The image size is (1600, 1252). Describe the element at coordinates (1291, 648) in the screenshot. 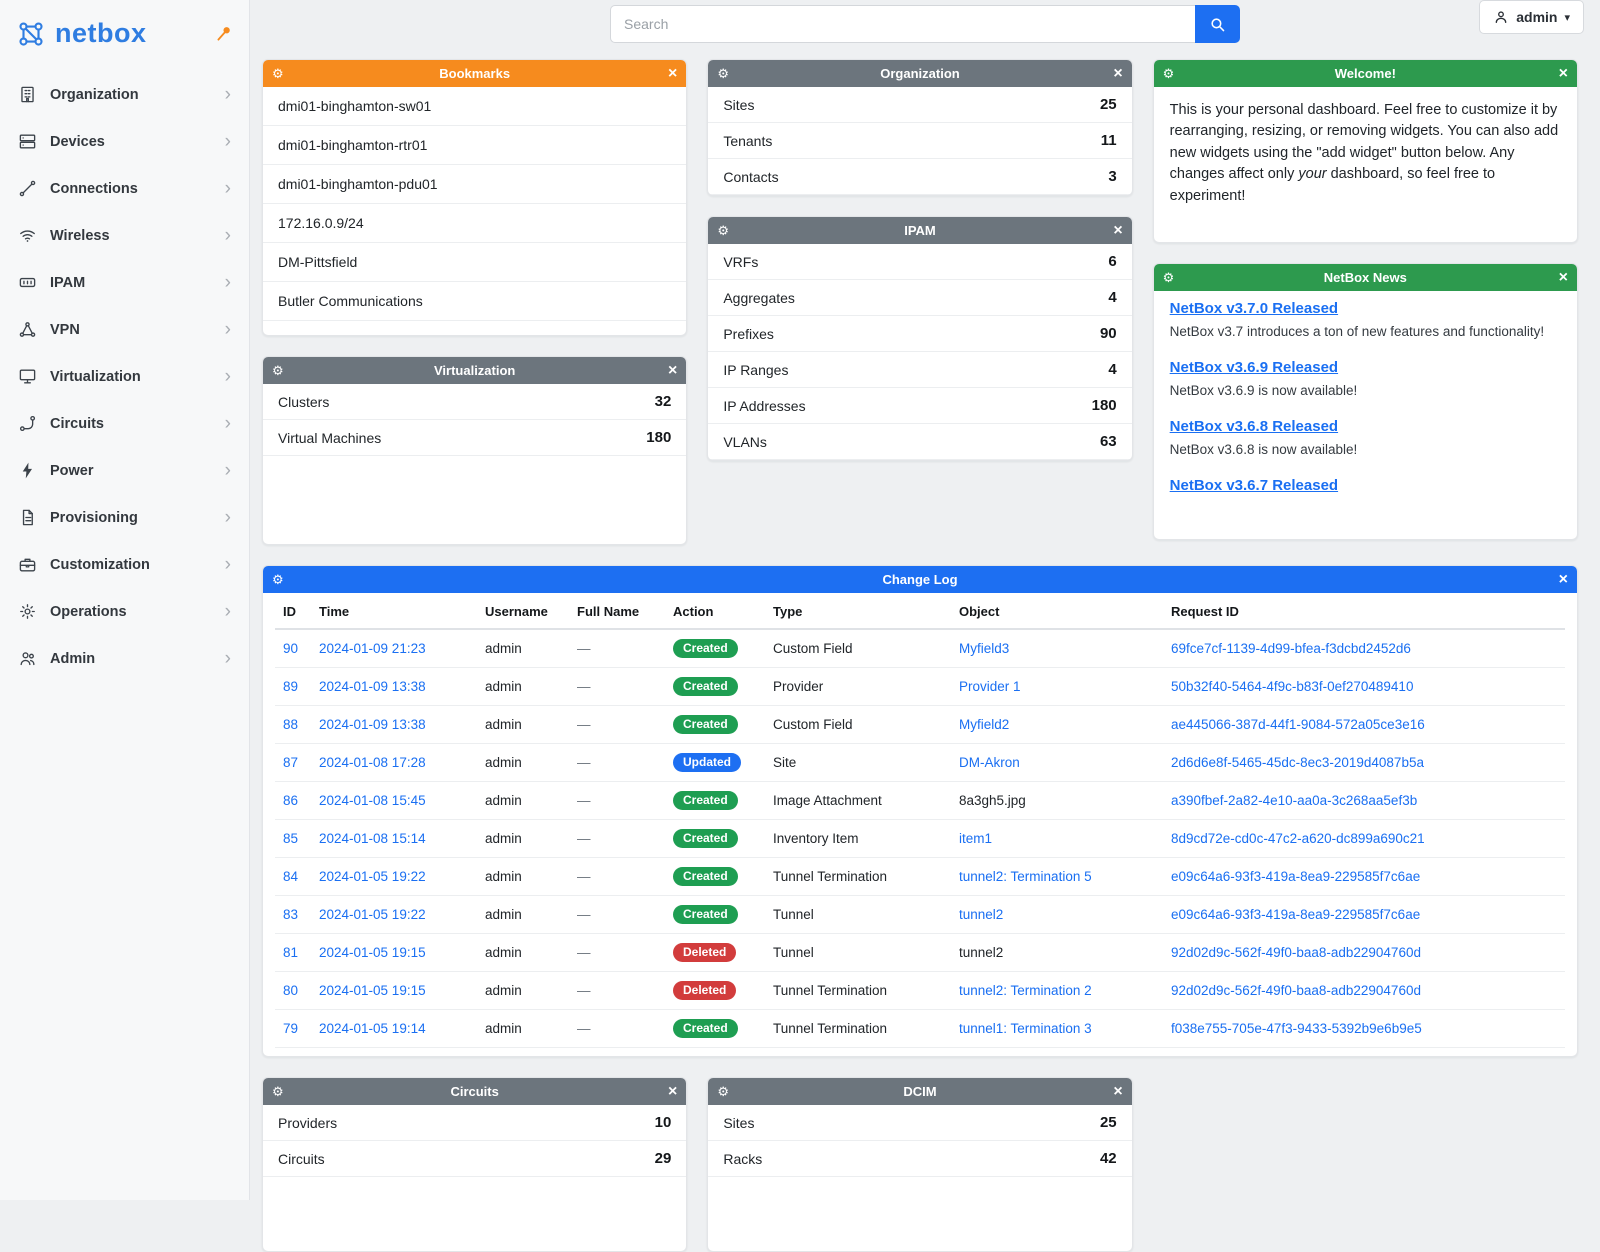

I see `request-id-link: 69fce7cf-1139-4d99-bfea-f3dcbd2452d6` at that location.